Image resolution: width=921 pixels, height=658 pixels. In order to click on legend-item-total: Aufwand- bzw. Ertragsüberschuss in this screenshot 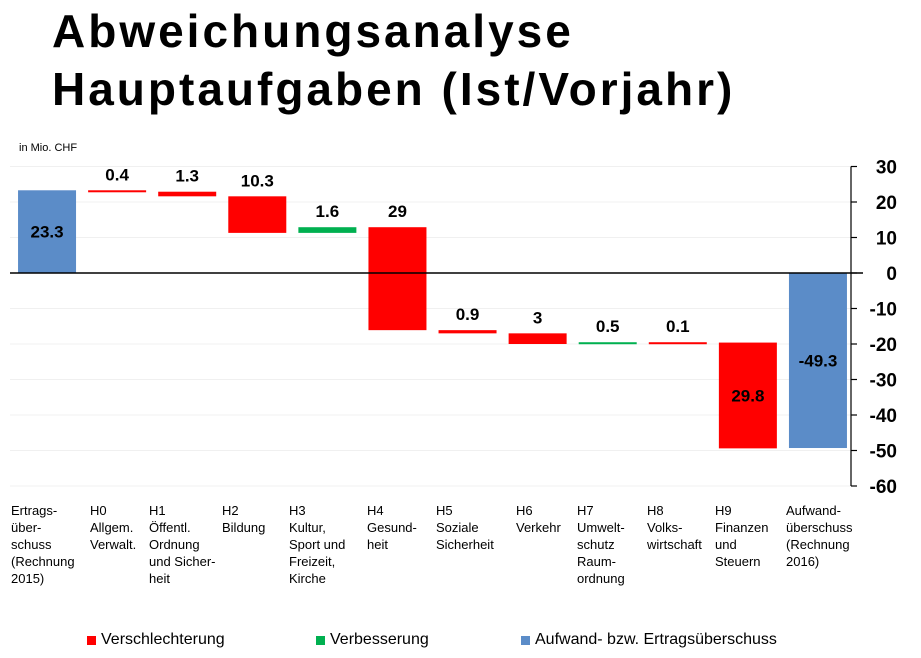, I will do `click(649, 640)`.